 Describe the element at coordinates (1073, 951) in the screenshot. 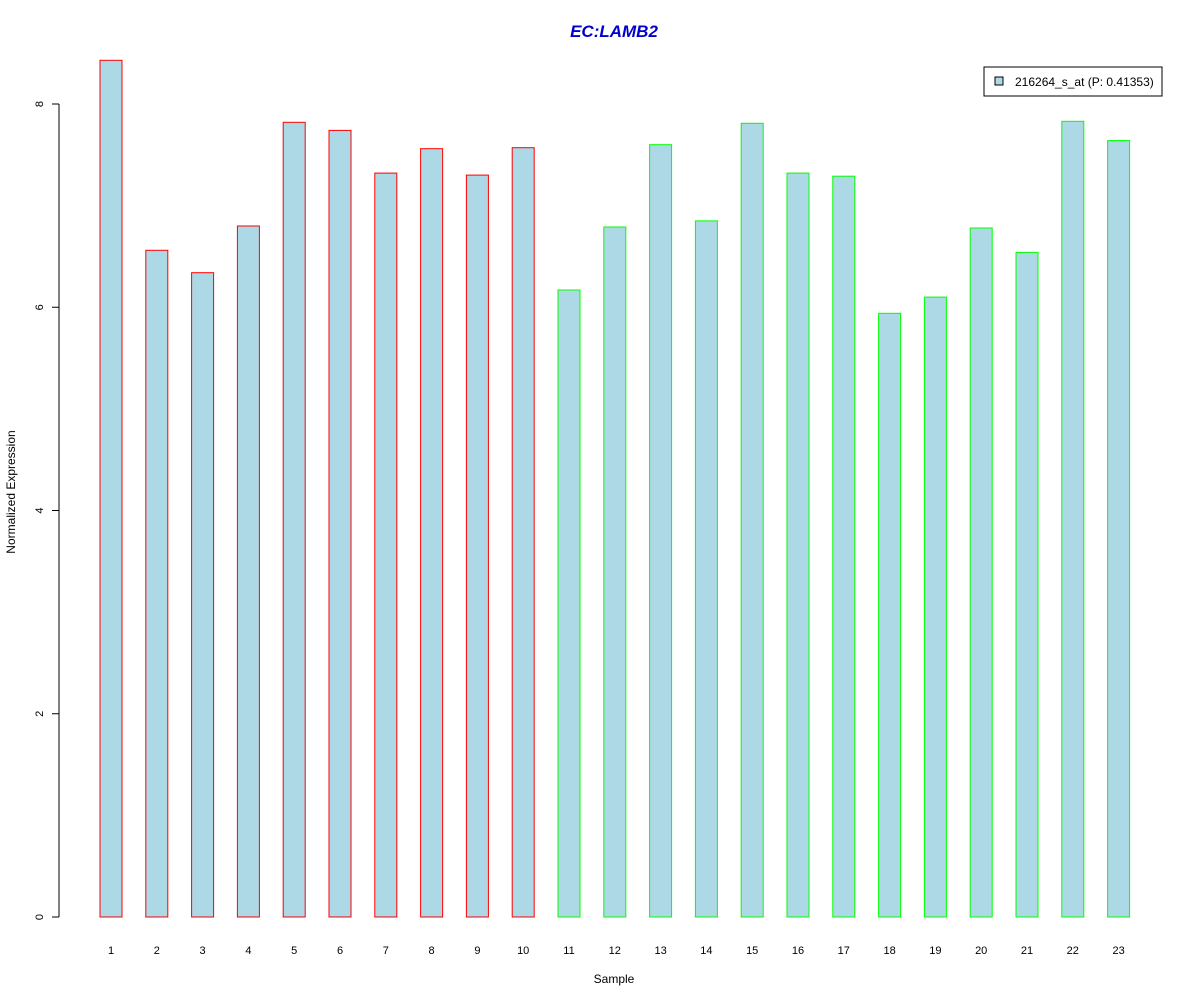

I see `x-tick-label: 22` at that location.